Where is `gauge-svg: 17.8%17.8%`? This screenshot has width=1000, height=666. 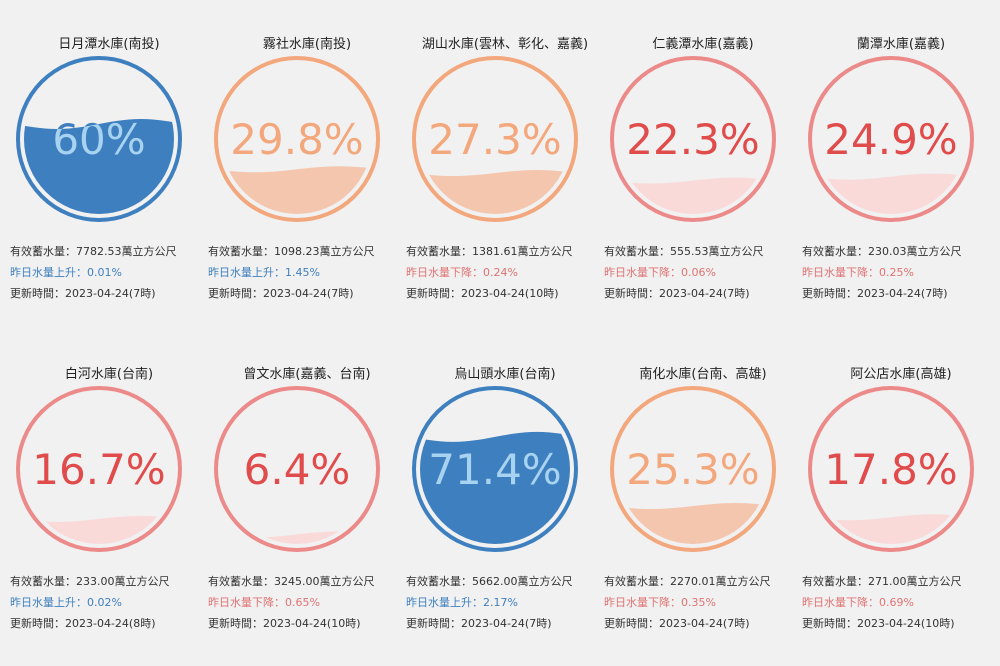
gauge-svg: 17.8%17.8% is located at coordinates (891, 469).